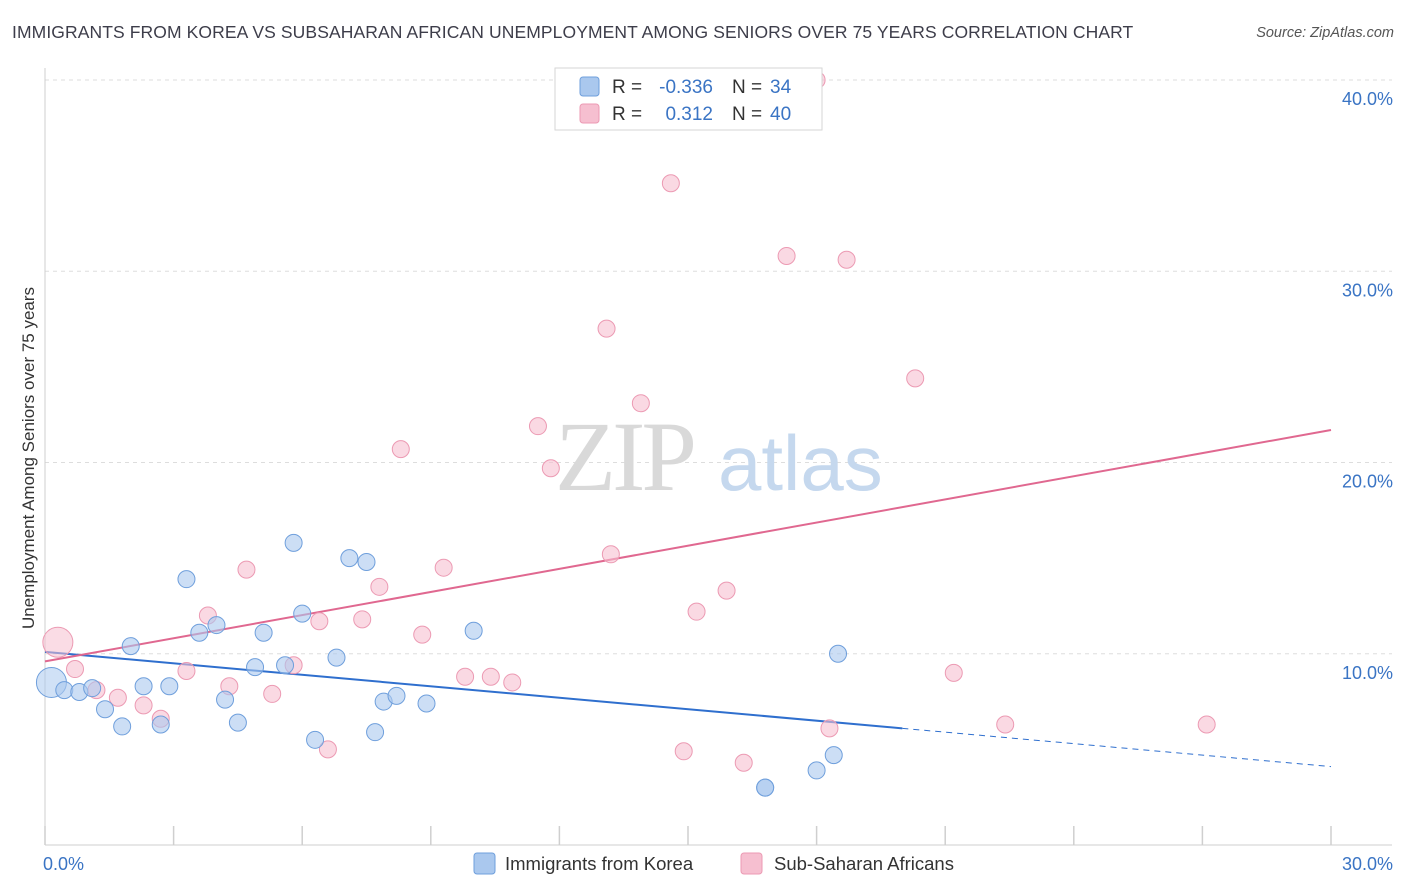  Describe the element at coordinates (1117, 747) in the screenshot. I see `trend-line-korea-extension` at that location.